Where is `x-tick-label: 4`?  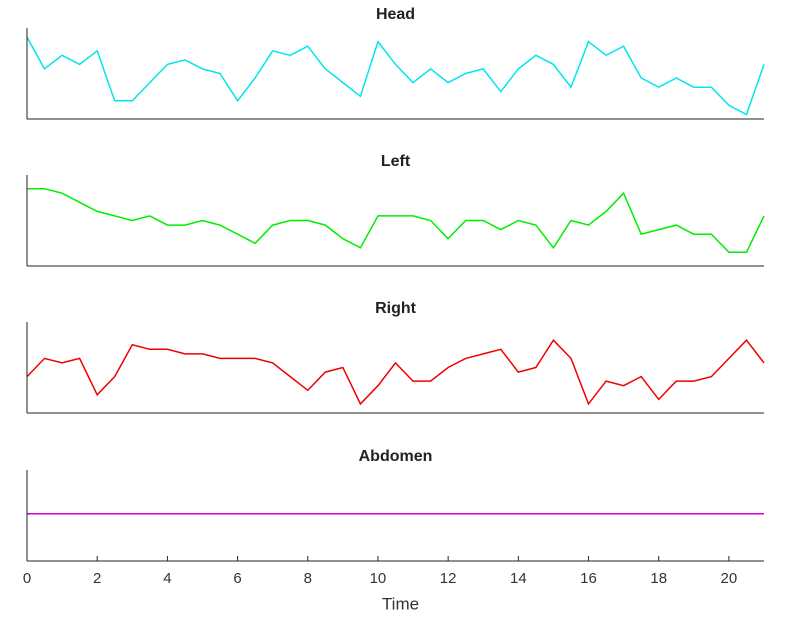 x-tick-label: 4 is located at coordinates (167, 578).